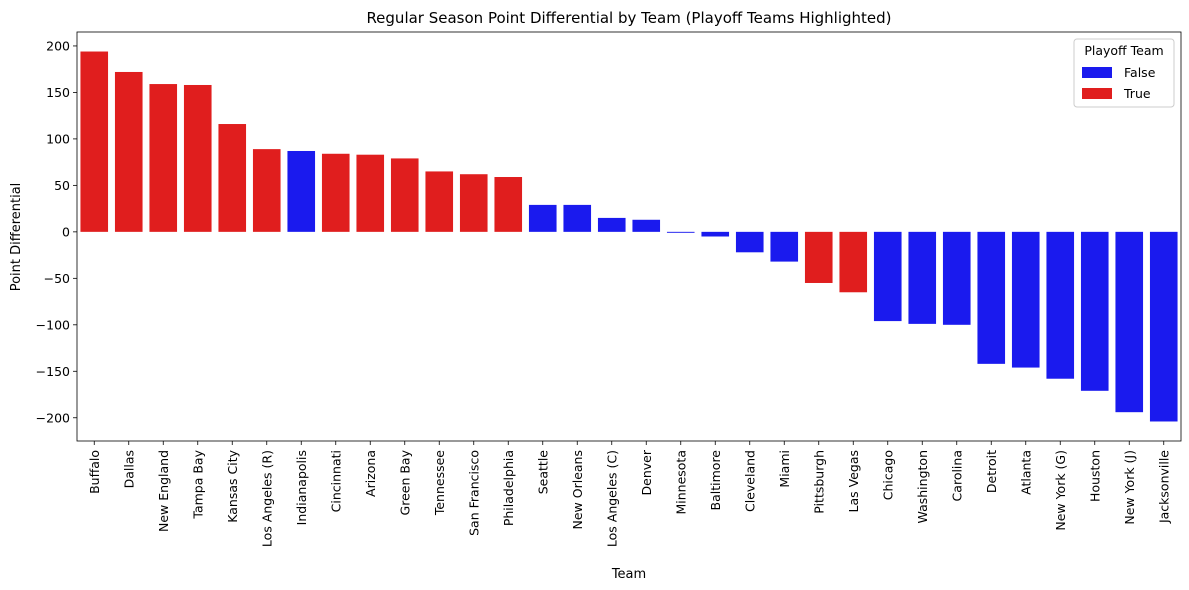  I want to click on bar-chicago, so click(887, 276).